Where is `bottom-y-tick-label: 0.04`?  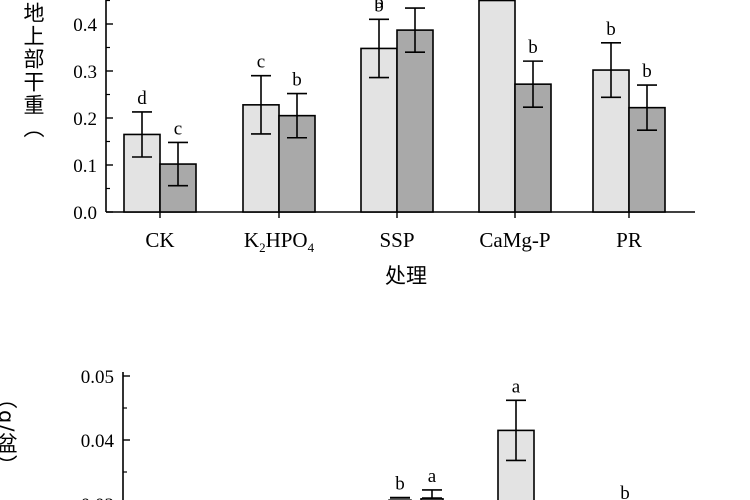 bottom-y-tick-label: 0.04 is located at coordinates (98, 441).